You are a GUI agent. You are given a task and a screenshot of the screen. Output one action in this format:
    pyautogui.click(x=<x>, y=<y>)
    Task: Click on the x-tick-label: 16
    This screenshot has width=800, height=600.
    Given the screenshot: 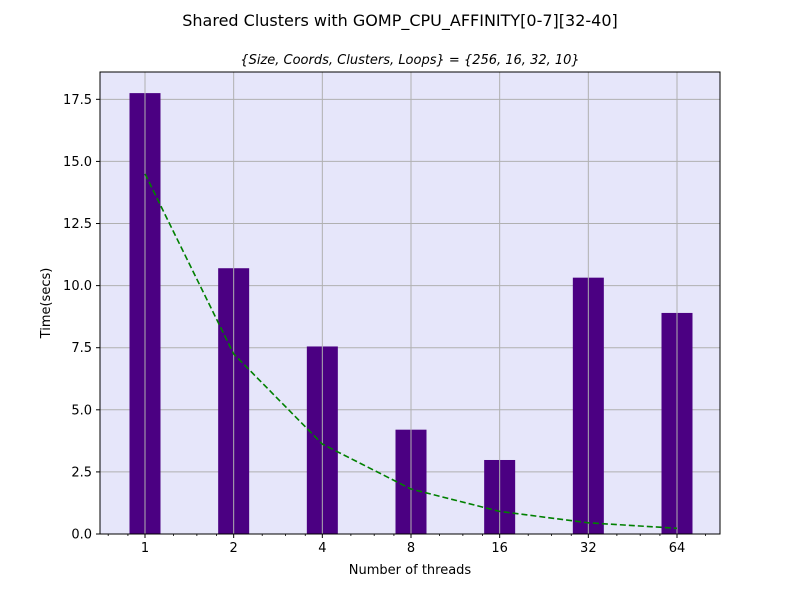 What is the action you would take?
    pyautogui.click(x=499, y=548)
    